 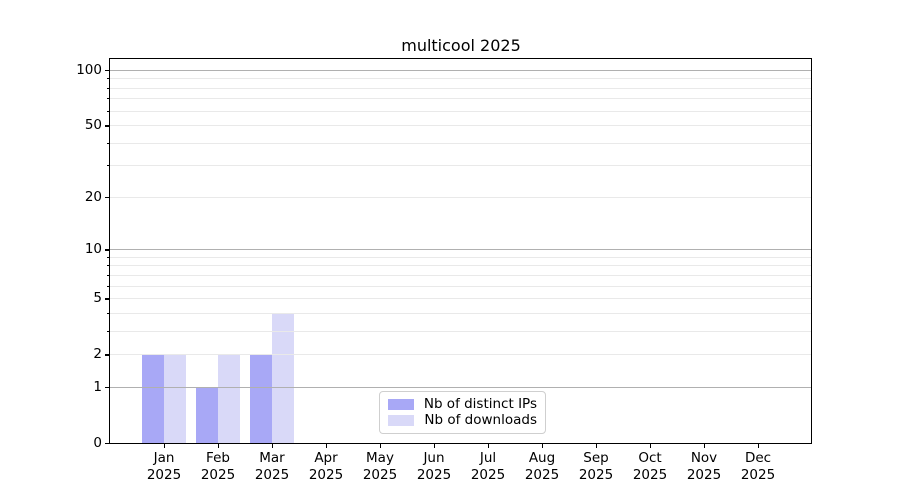 I want to click on x-tick-label: Oct 2025, so click(x=650, y=466).